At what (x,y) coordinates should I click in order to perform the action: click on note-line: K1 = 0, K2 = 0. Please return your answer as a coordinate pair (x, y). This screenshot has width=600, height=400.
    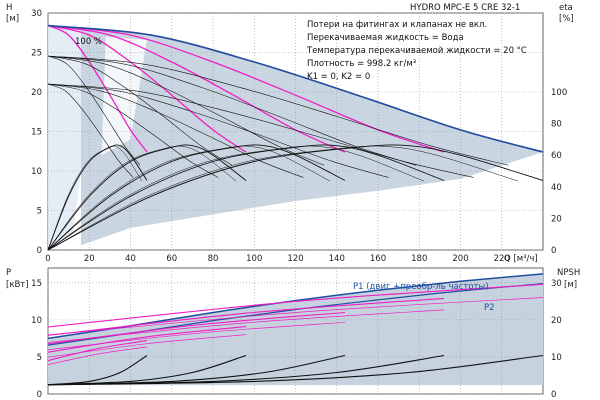
    Looking at the image, I should click on (338, 77).